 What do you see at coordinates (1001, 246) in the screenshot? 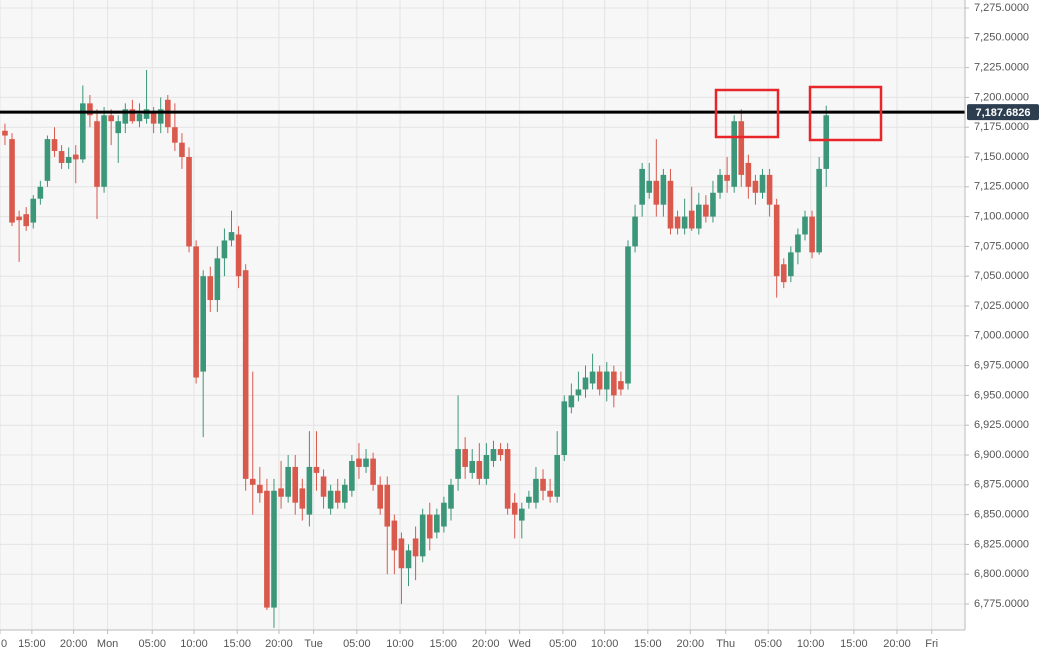
I see `y-tick-label: 7,075.0000` at bounding box center [1001, 246].